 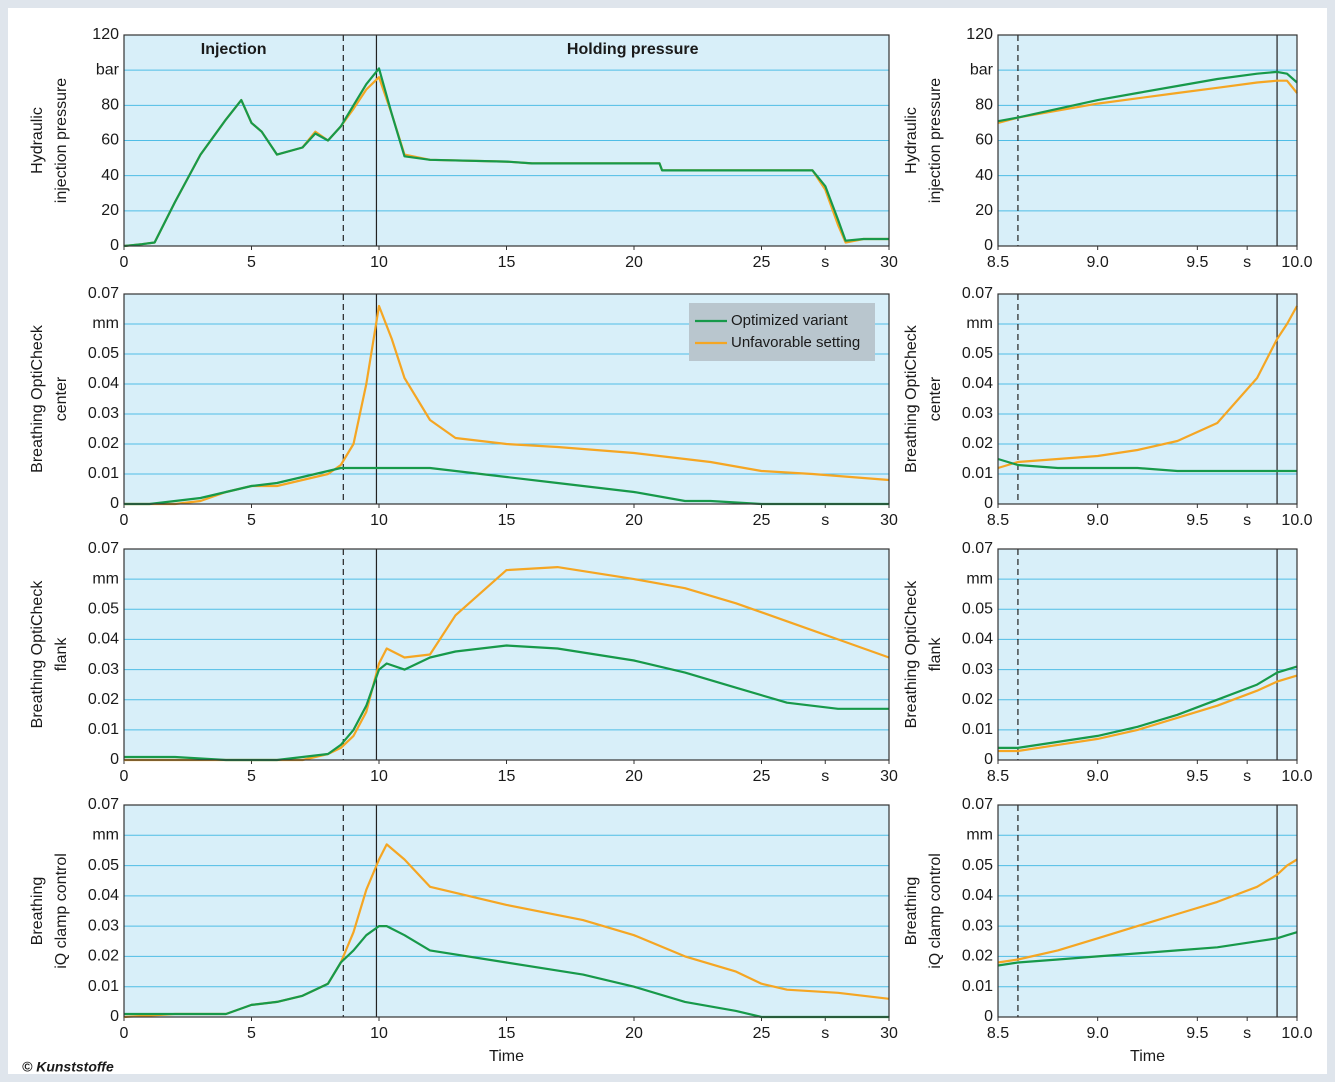 I want to click on credit: © Kunststoffe, so click(x=68, y=1067).